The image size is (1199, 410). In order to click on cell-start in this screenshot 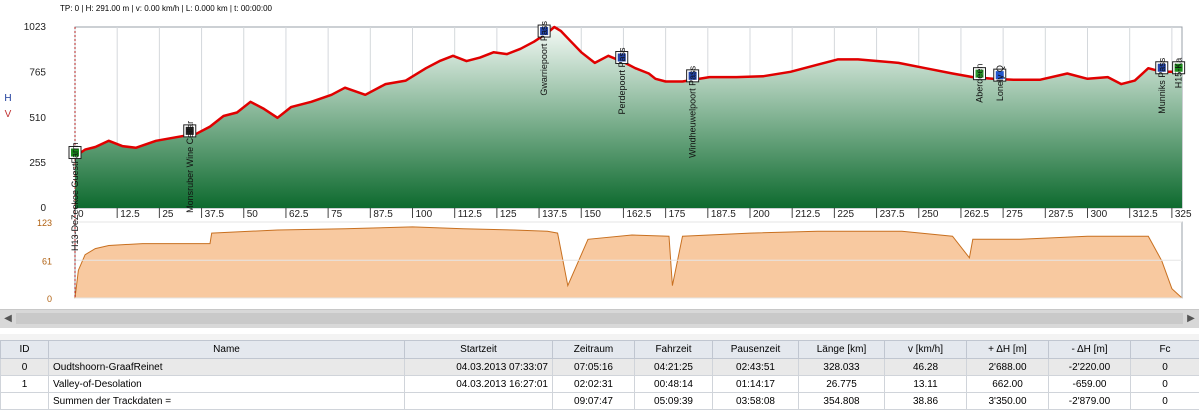, I will do `click(478, 401)`.